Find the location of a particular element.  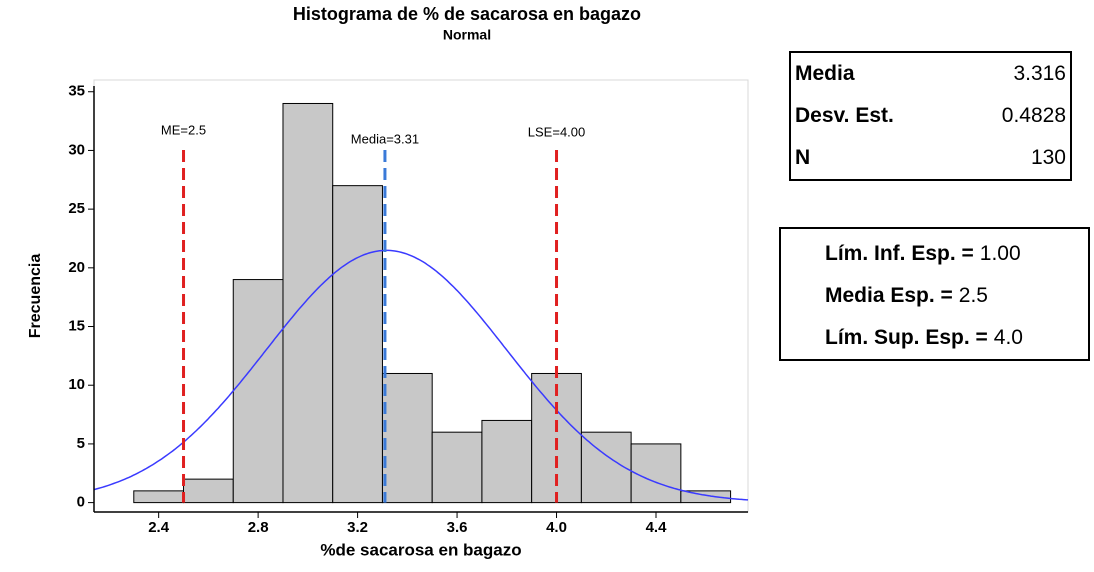

row-label: Desv. Est. is located at coordinates (844, 115).